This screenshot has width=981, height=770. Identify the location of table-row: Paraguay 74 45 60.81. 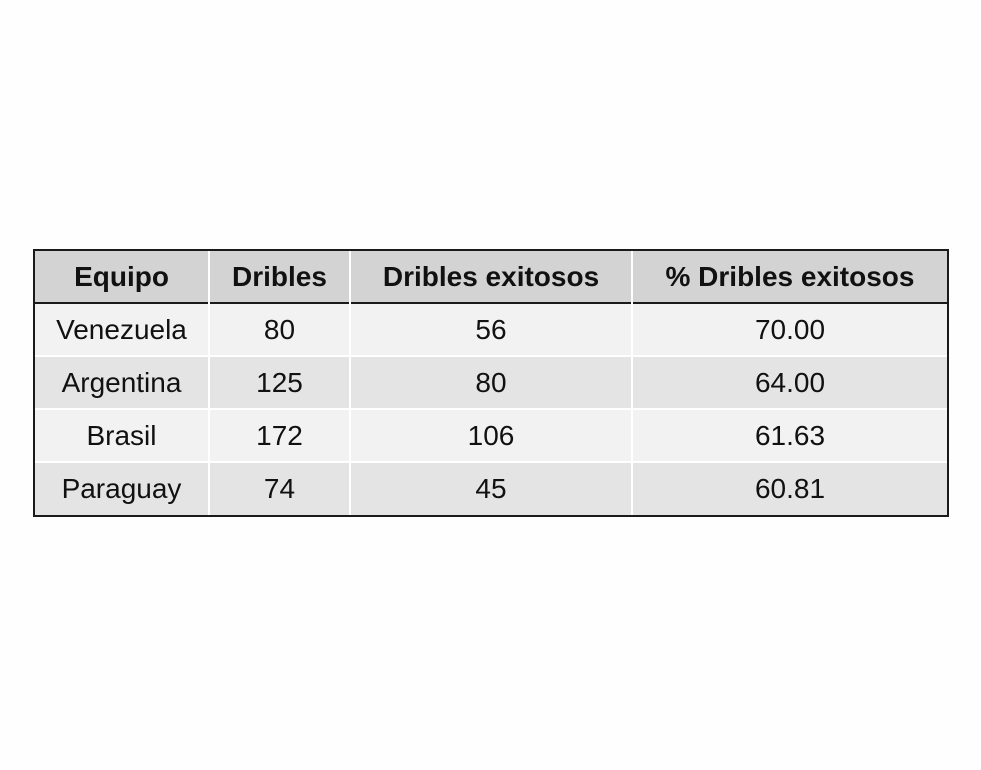
(491, 488).